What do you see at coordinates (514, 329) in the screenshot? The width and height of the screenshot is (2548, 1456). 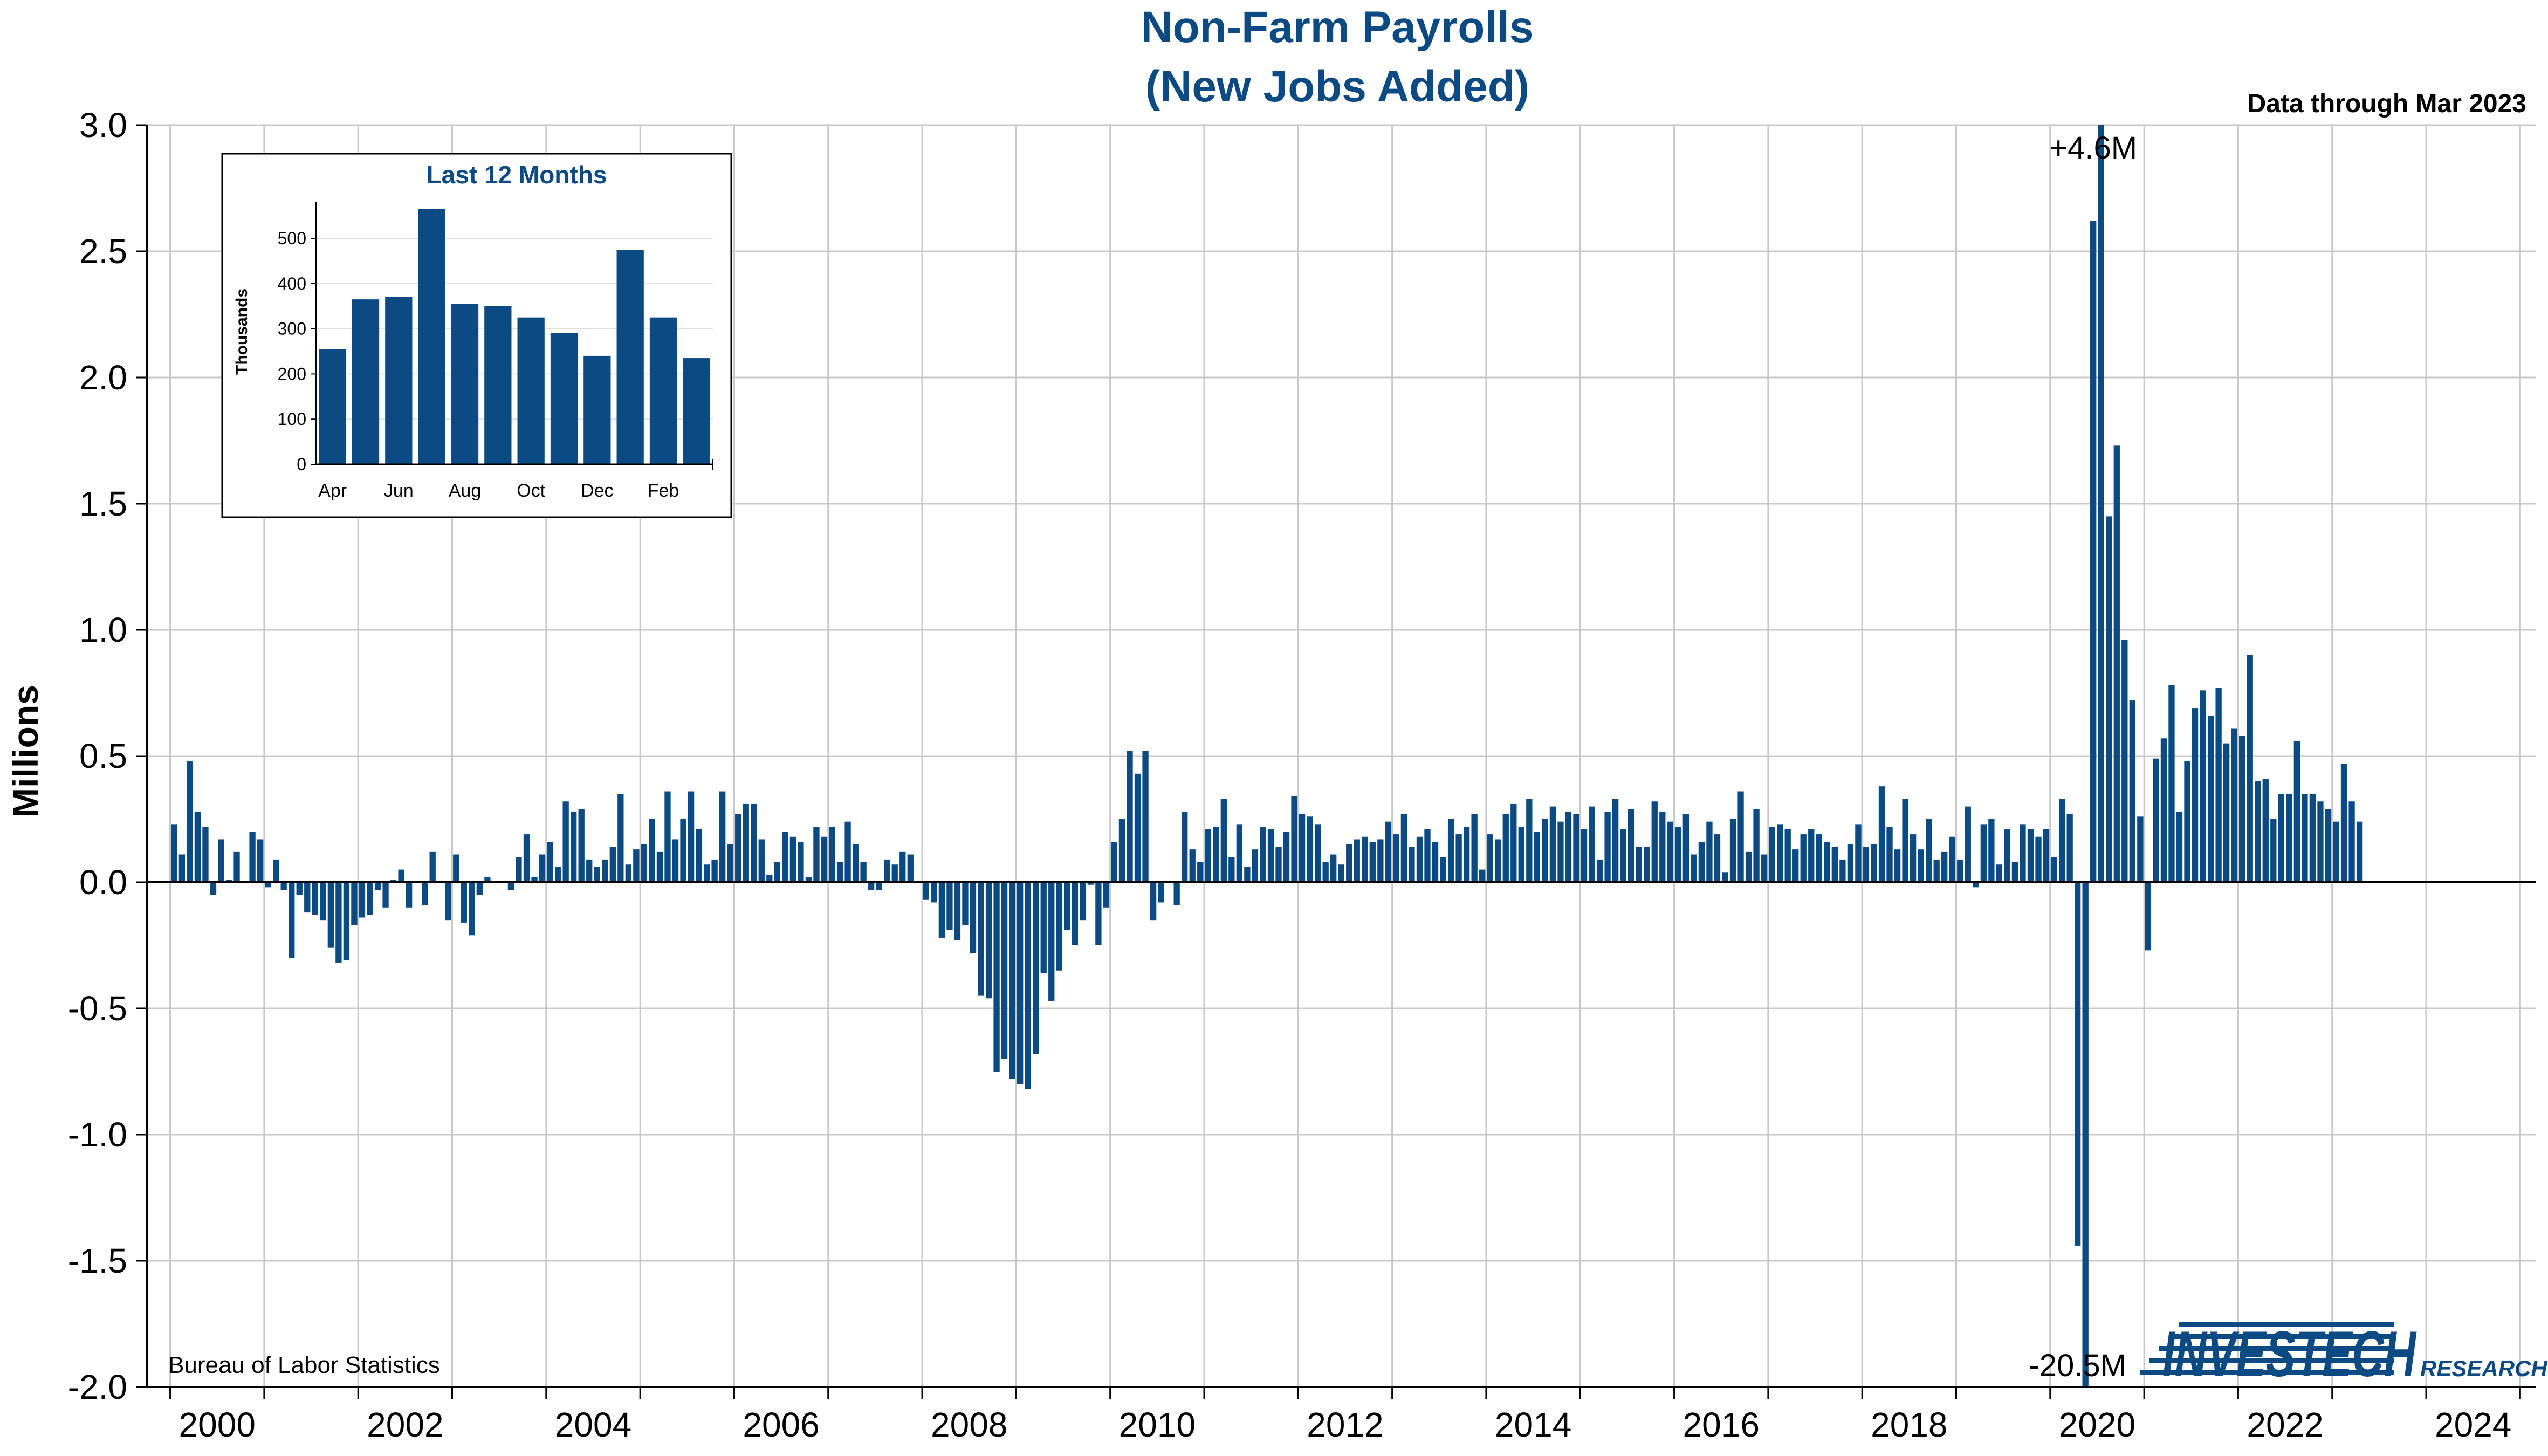 I see `inset-gridlines` at bounding box center [514, 329].